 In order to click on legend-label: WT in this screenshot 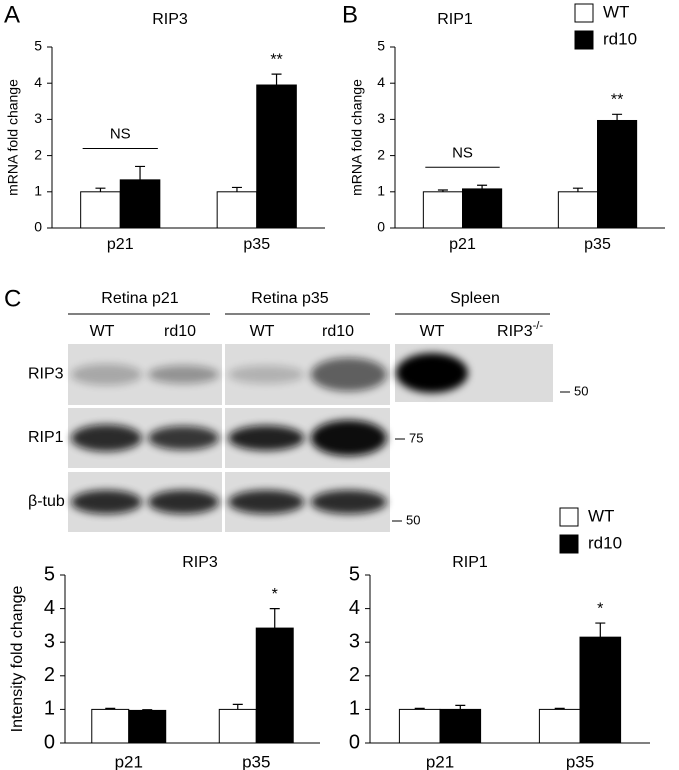, I will do `click(601, 515)`.